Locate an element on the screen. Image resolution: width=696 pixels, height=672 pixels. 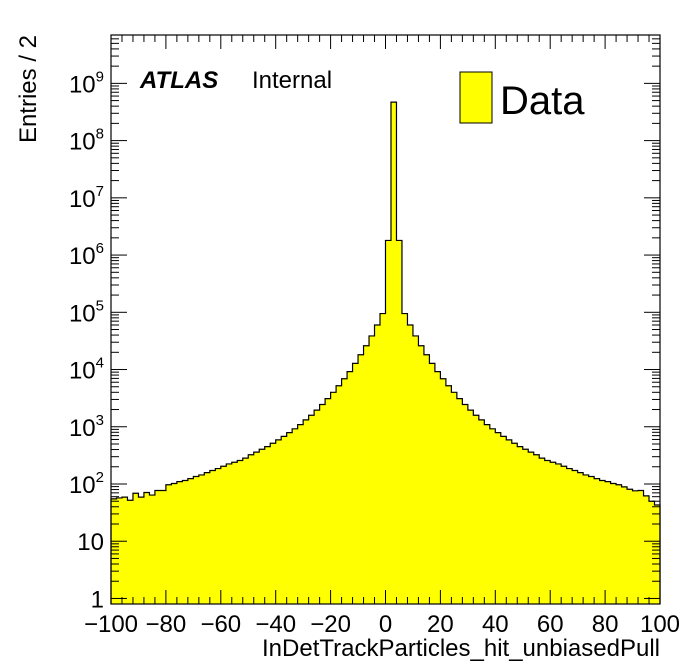
y-tick-label: 10⁵ is located at coordinates (86, 312).